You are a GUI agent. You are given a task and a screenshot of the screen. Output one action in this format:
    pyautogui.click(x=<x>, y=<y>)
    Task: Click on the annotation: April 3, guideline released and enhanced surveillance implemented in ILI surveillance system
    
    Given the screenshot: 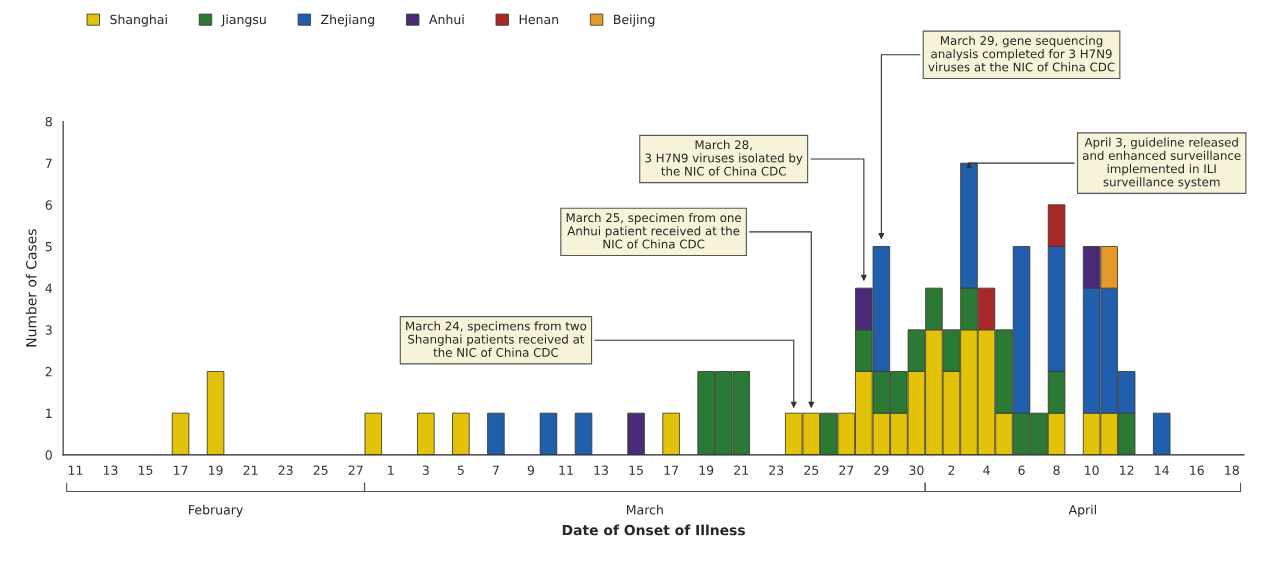 What is the action you would take?
    pyautogui.click(x=1161, y=163)
    